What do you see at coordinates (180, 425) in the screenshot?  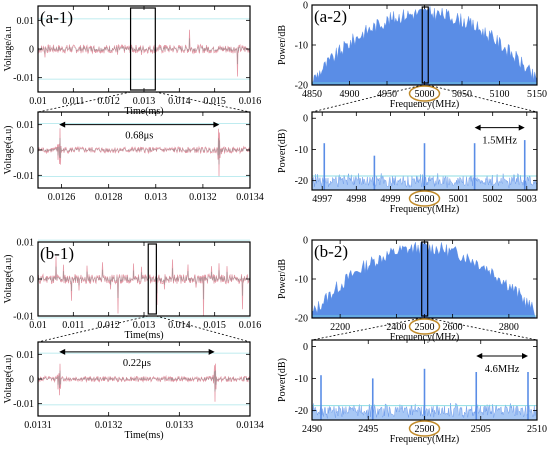 I see `x-tick-label: 0.0133` at bounding box center [180, 425].